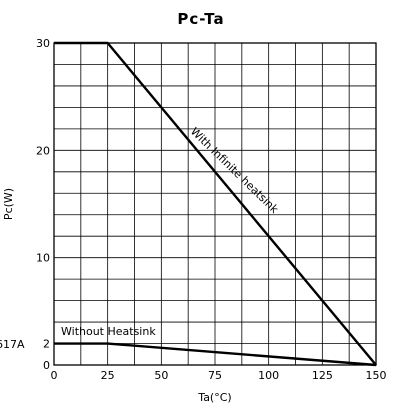  Describe the element at coordinates (322, 375) in the screenshot. I see `x-tick-label: 125` at that location.